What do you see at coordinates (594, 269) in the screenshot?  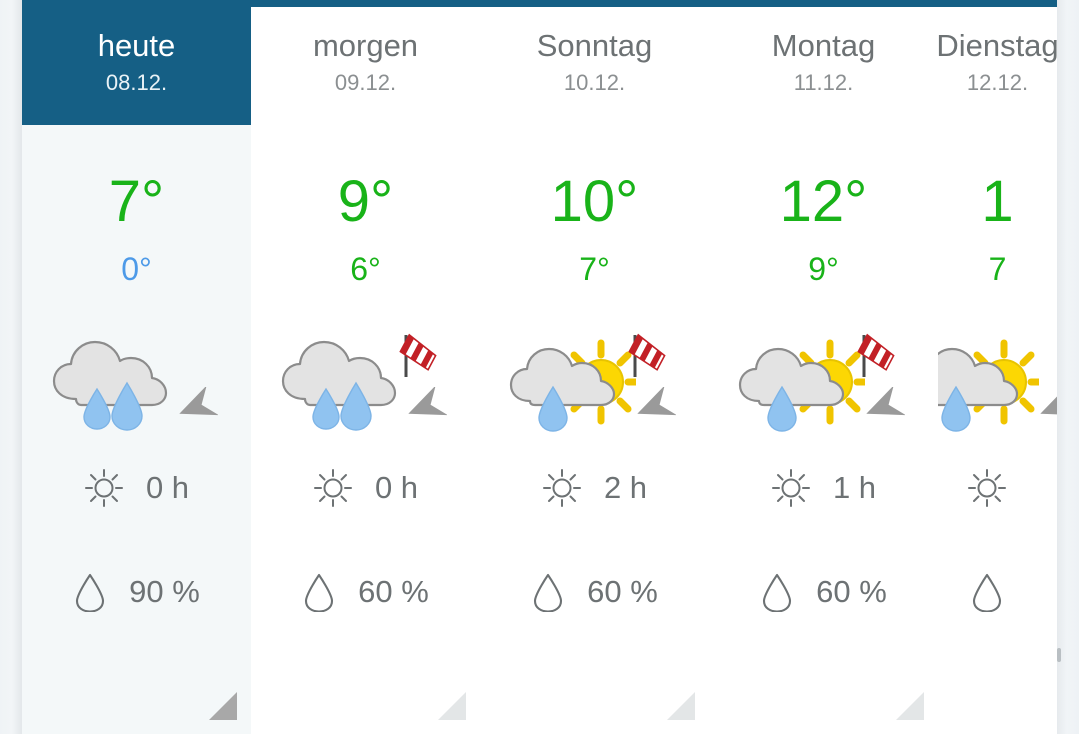 I see `temperature-low: 7°` at bounding box center [594, 269].